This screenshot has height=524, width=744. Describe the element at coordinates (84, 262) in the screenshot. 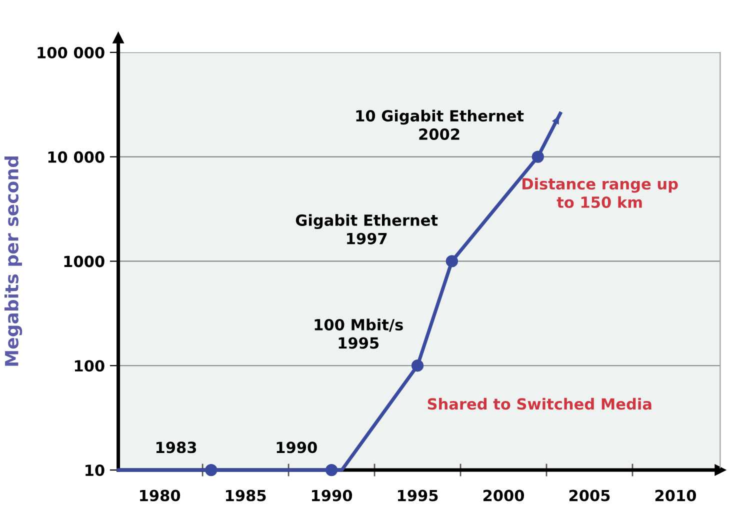

I see `y-tick-label: 1000` at that location.